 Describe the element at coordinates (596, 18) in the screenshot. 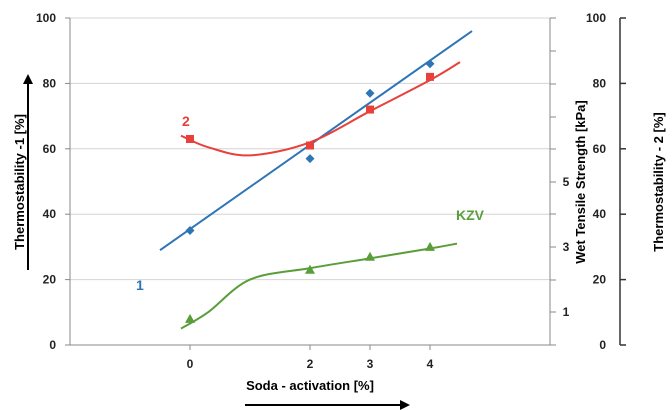

I see `right-tick-label: 100` at that location.